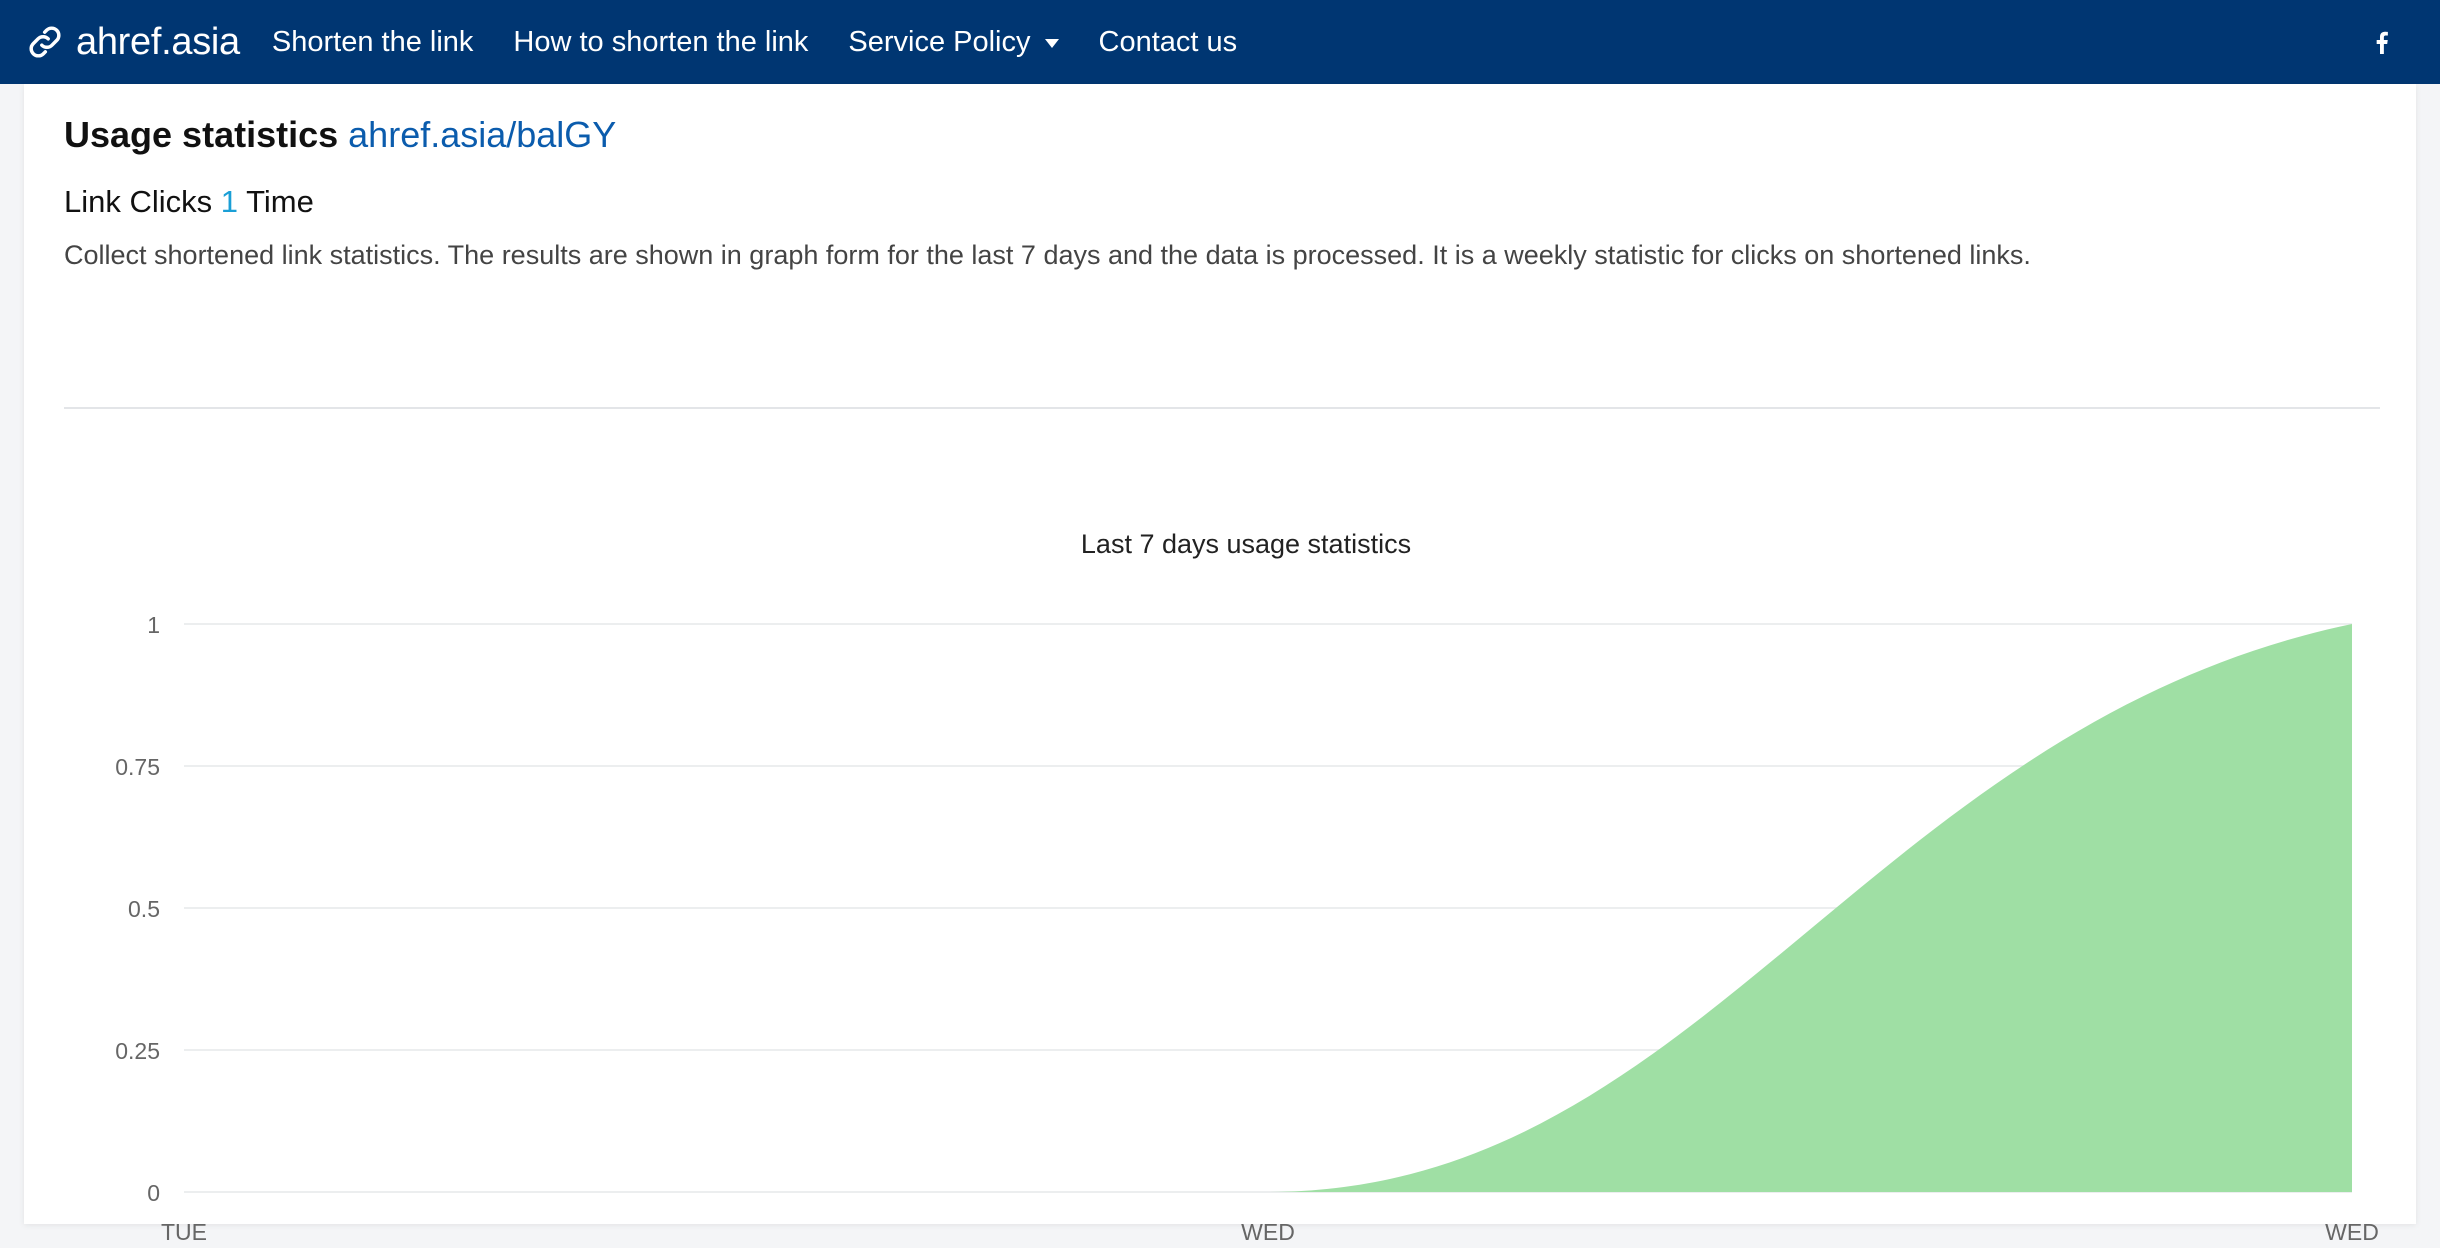  I want to click on nav-service-policy-dropdown: Service Policy, so click(953, 42).